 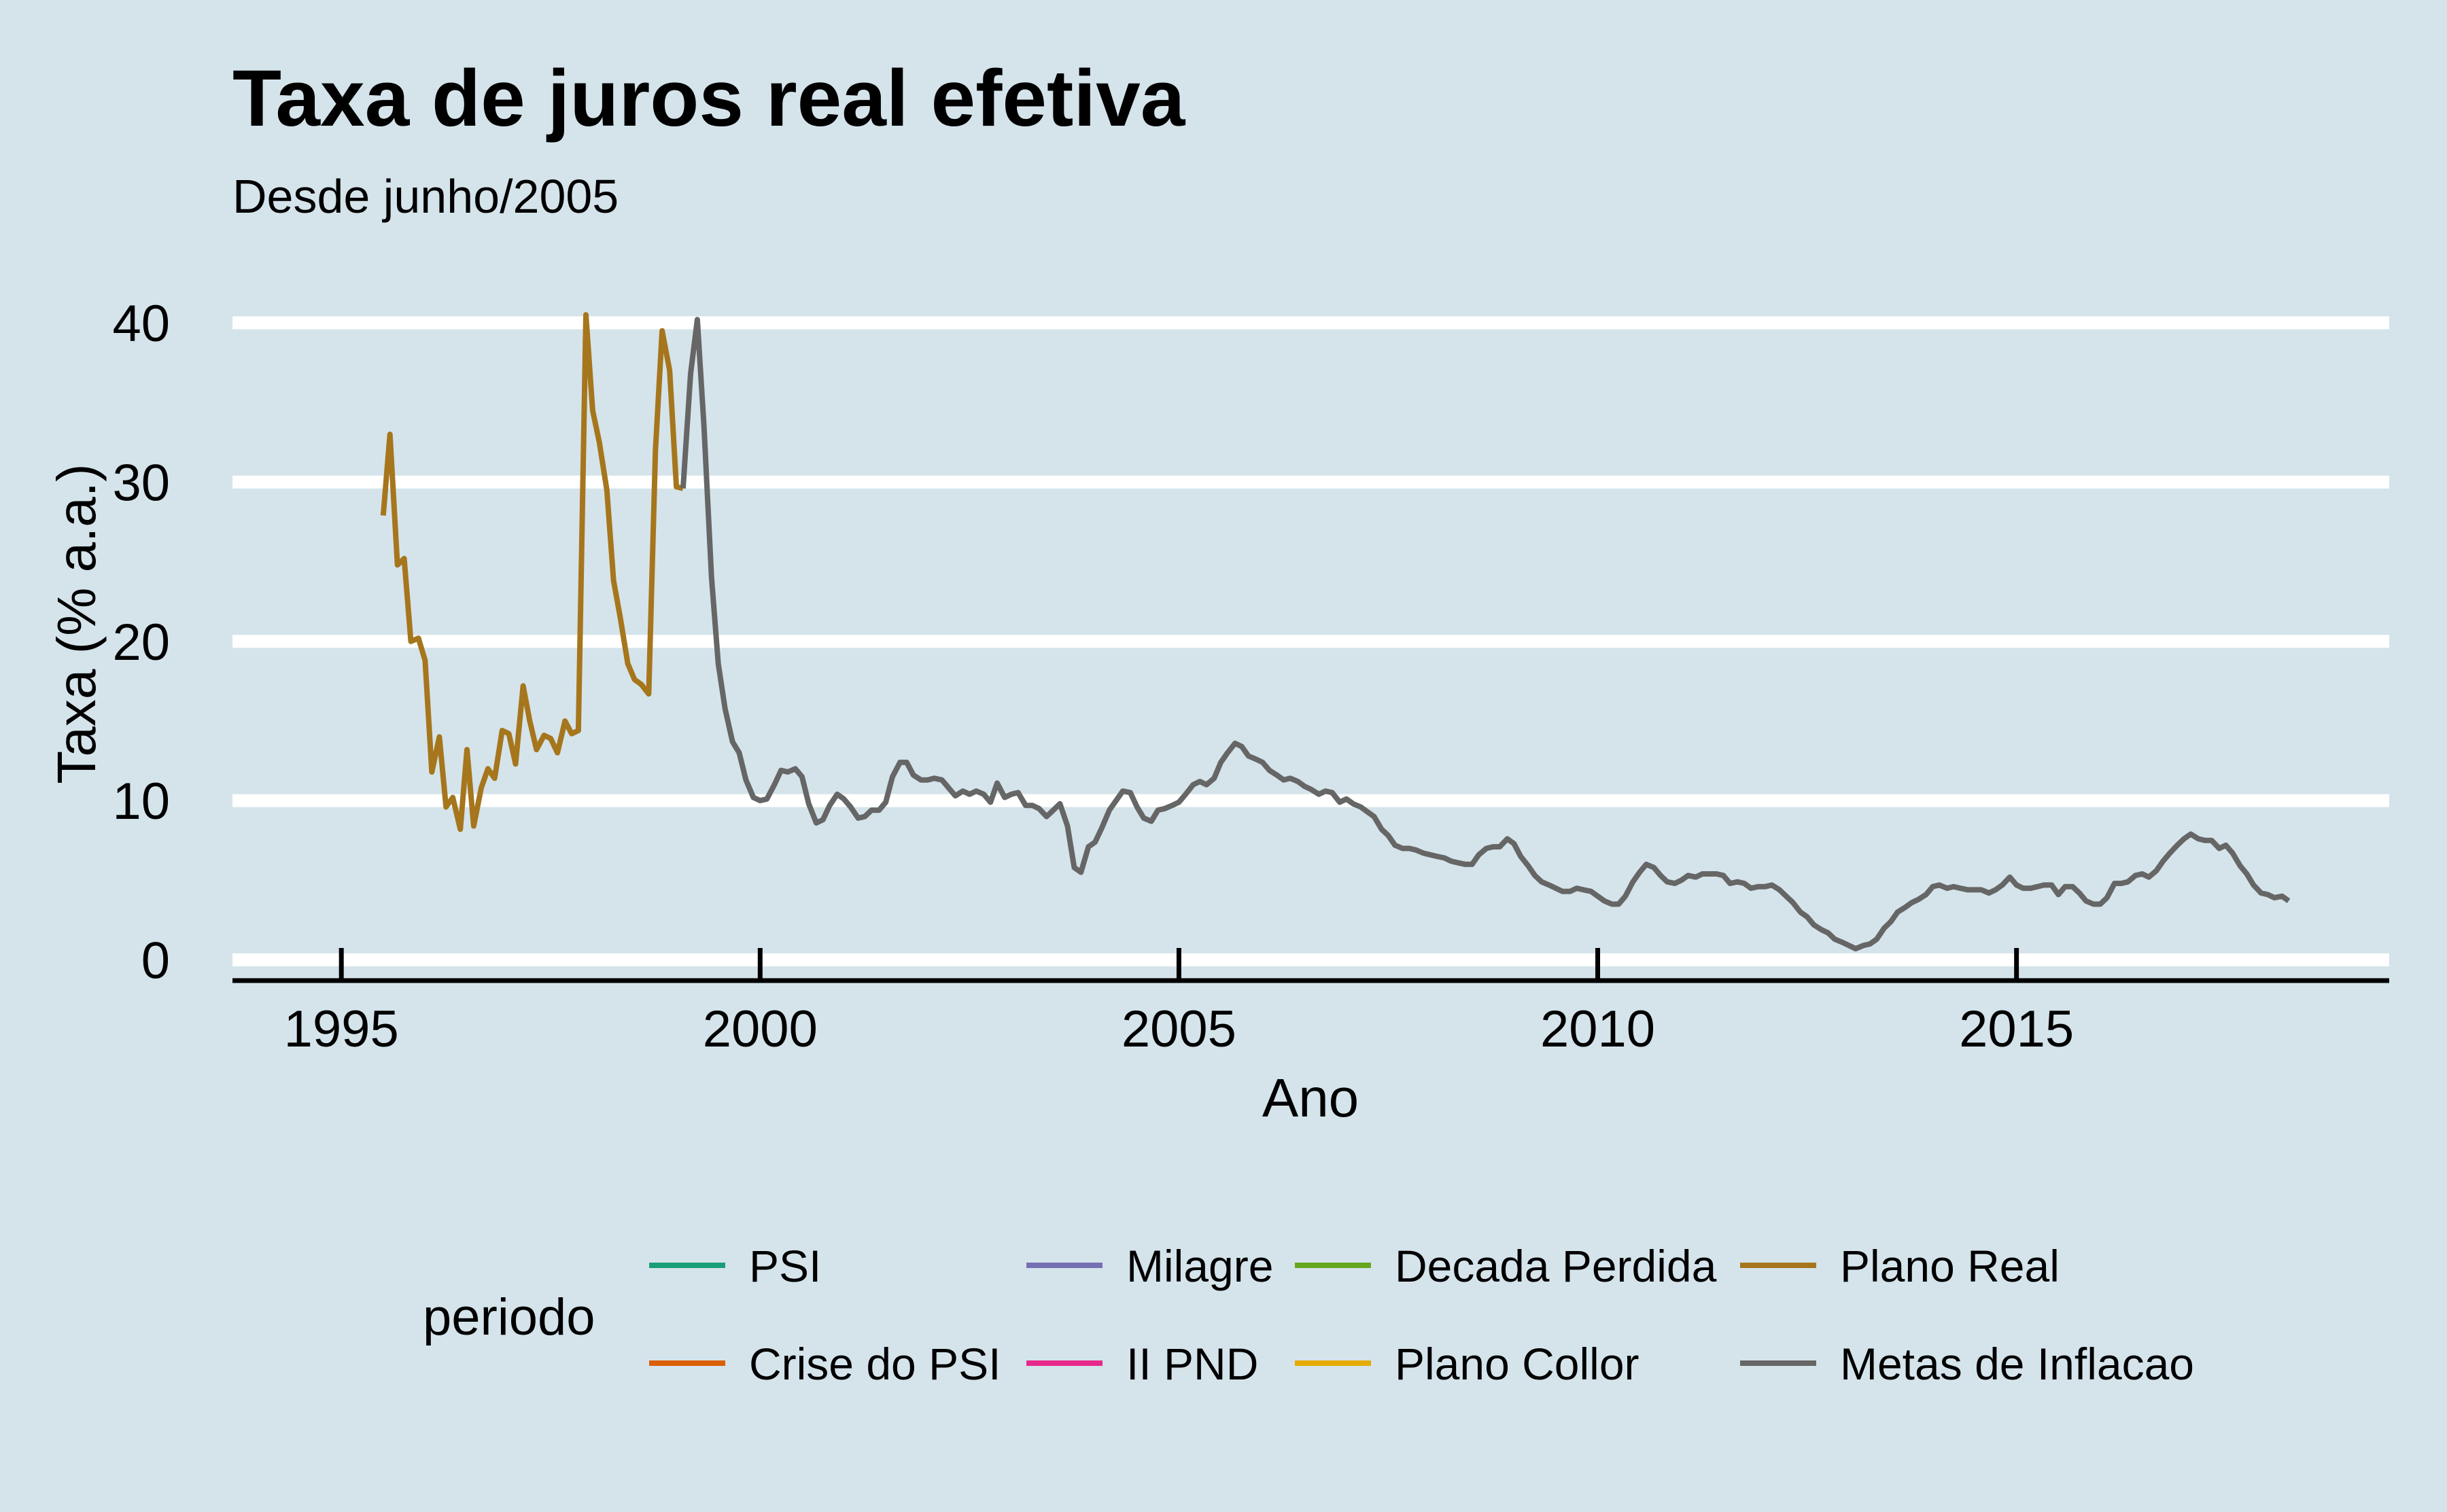 What do you see at coordinates (77, 623) in the screenshot?
I see `y-axis-title: Taxa (% a.a.)` at bounding box center [77, 623].